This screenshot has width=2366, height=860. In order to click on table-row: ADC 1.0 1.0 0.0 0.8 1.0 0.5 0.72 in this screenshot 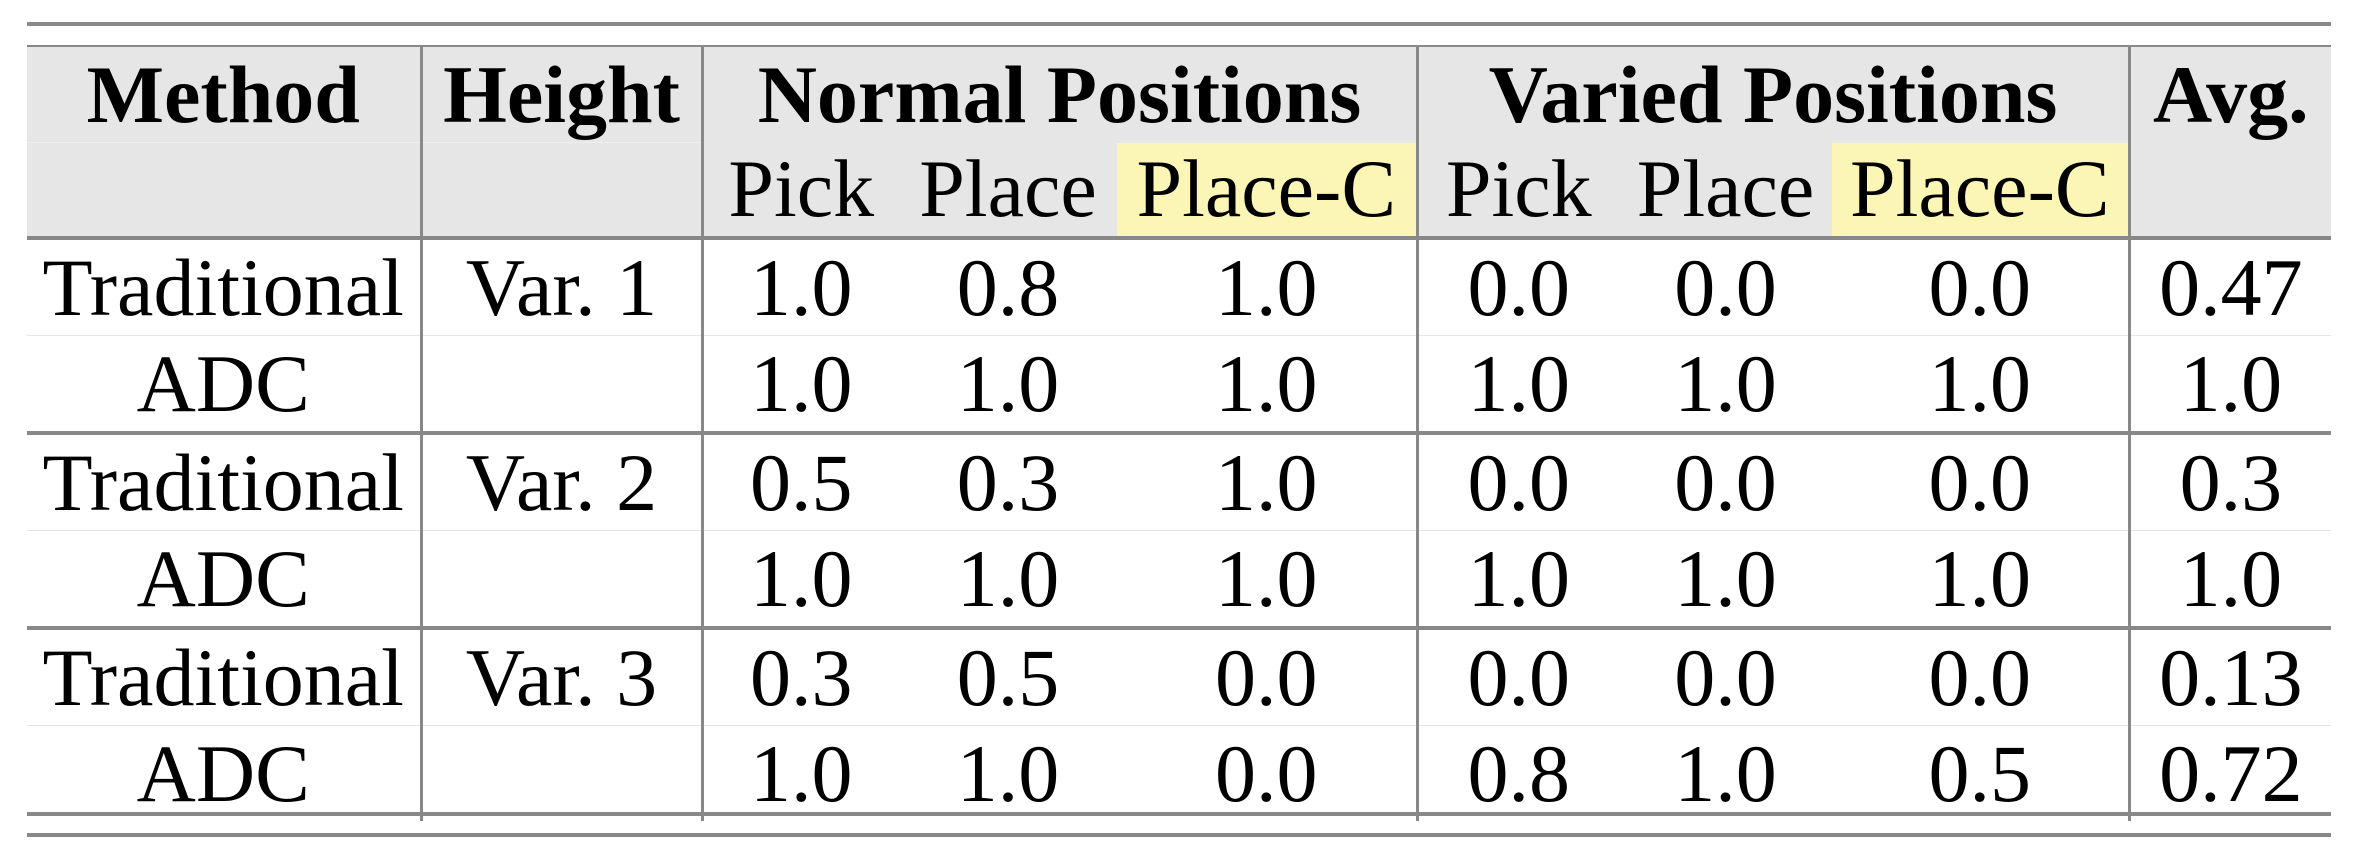, I will do `click(1179, 773)`.